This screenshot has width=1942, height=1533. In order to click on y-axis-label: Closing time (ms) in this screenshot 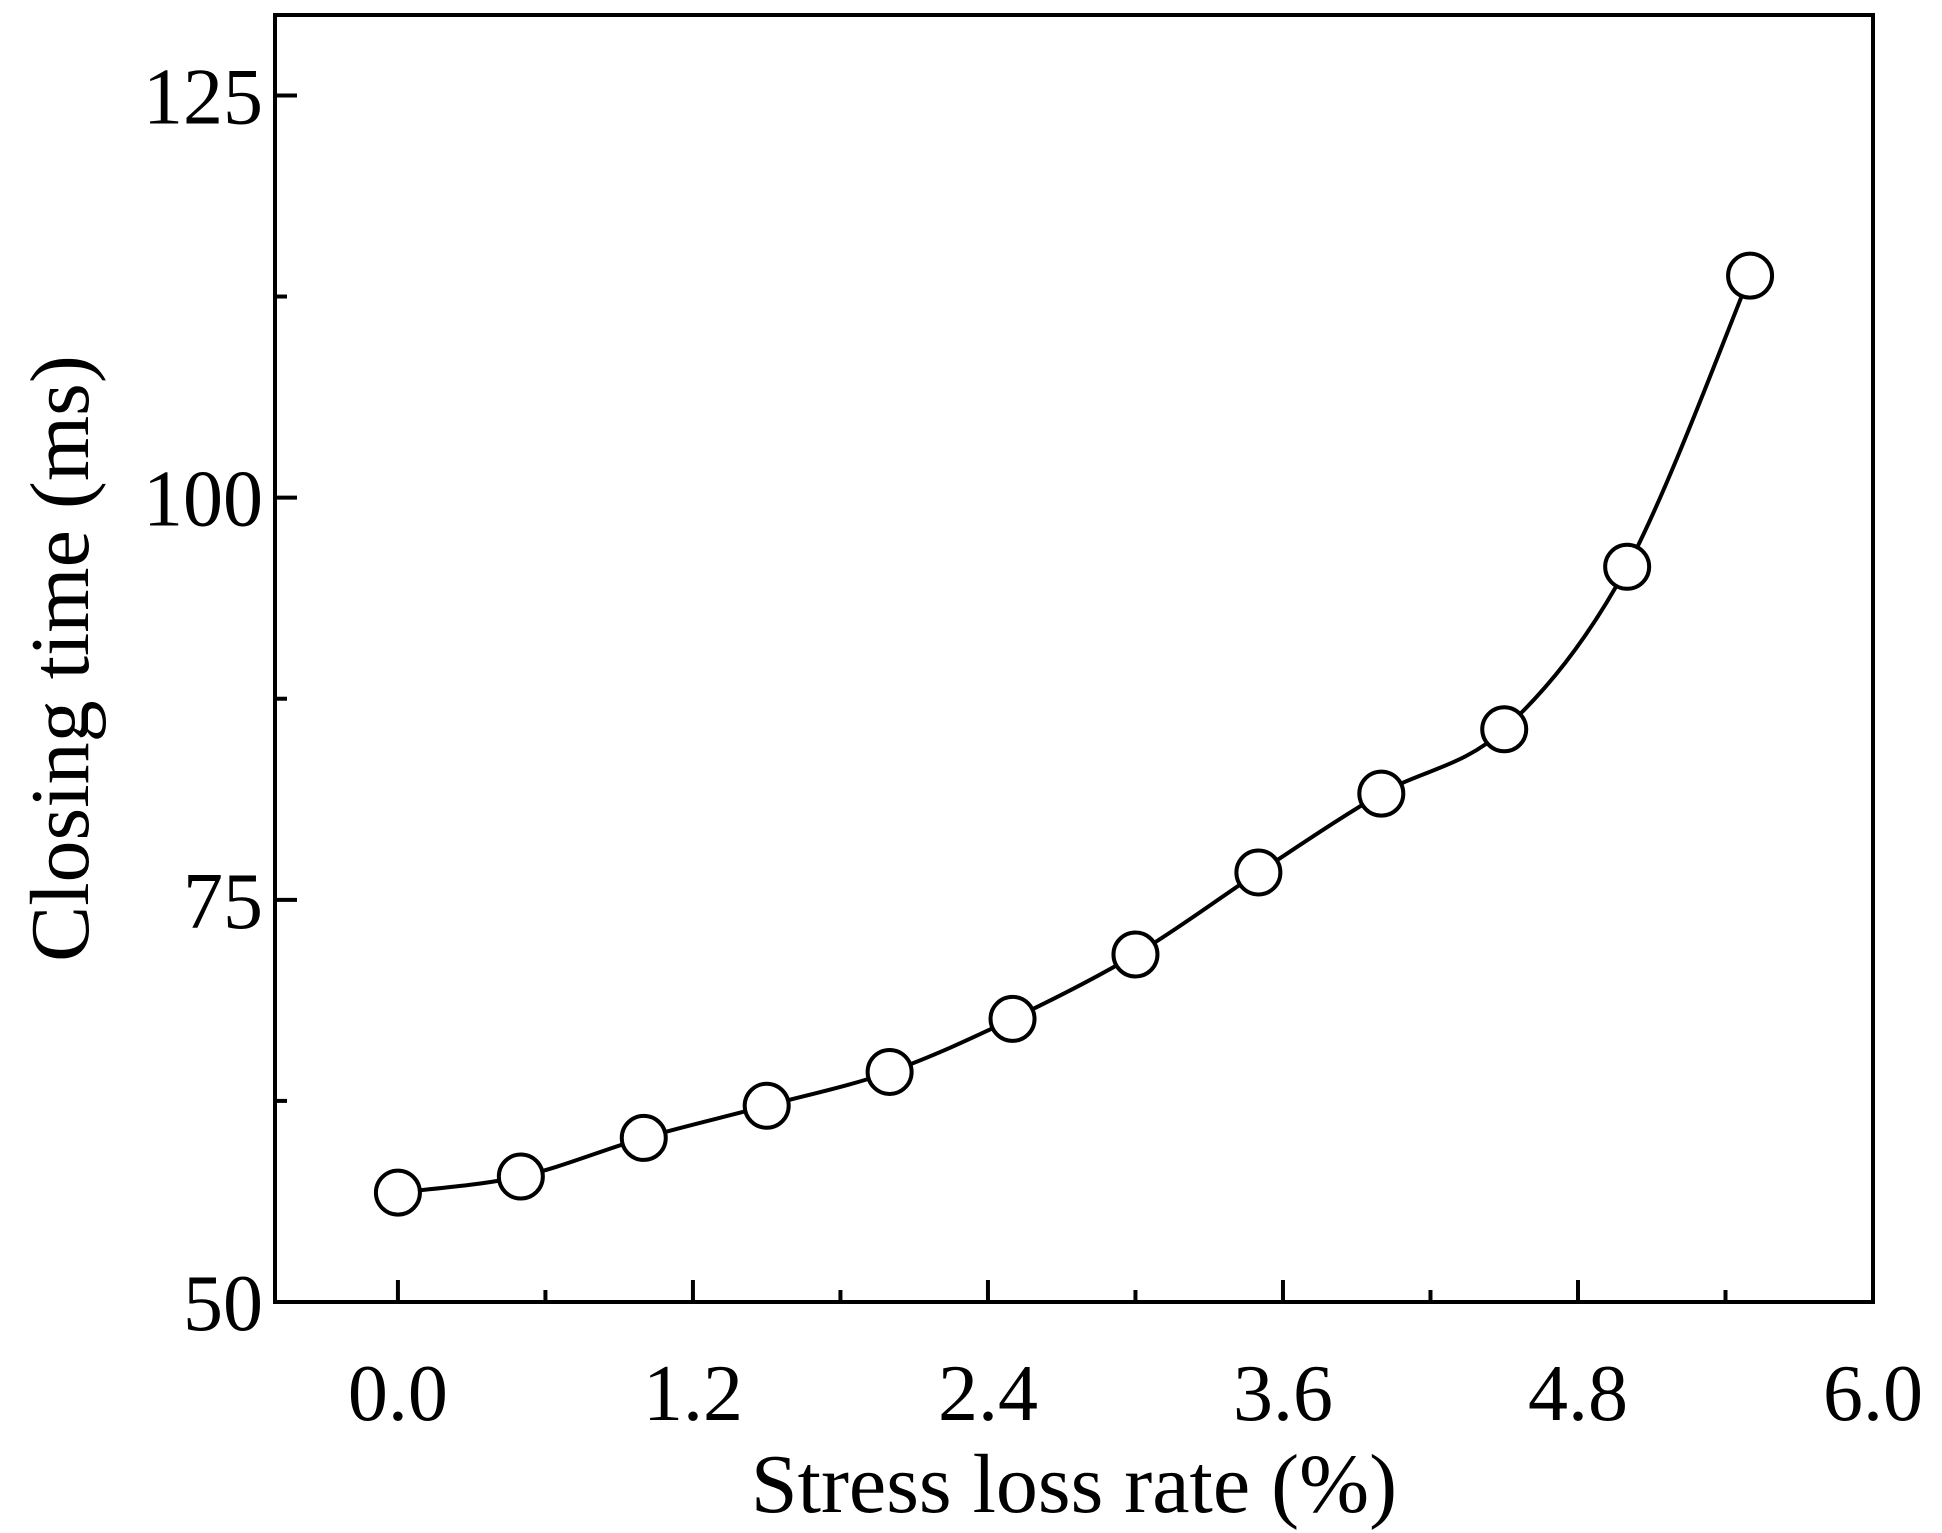, I will do `click(60, 658)`.